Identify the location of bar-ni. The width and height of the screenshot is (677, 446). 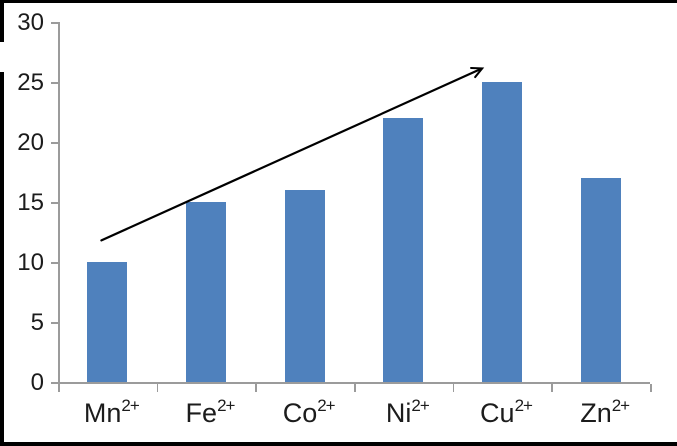
(403, 250).